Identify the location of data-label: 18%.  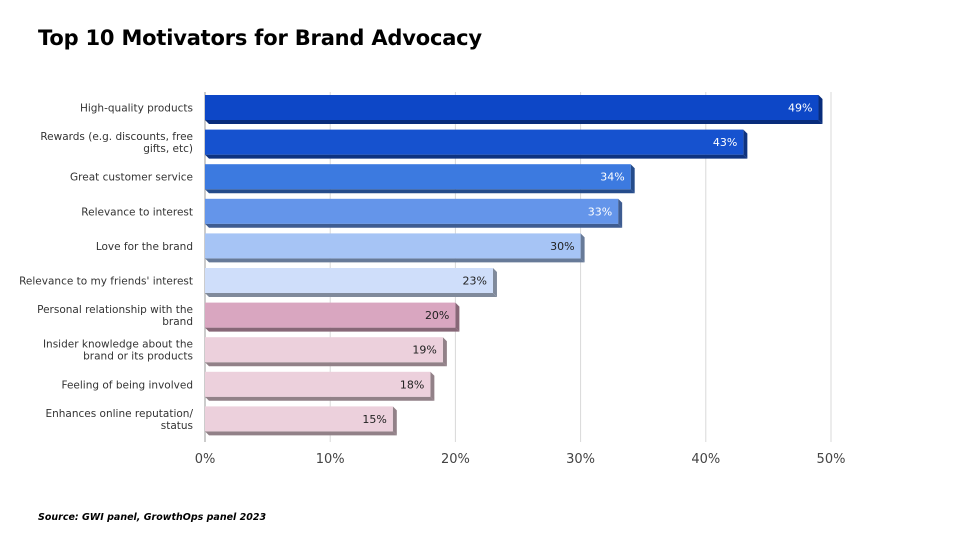
(412, 384).